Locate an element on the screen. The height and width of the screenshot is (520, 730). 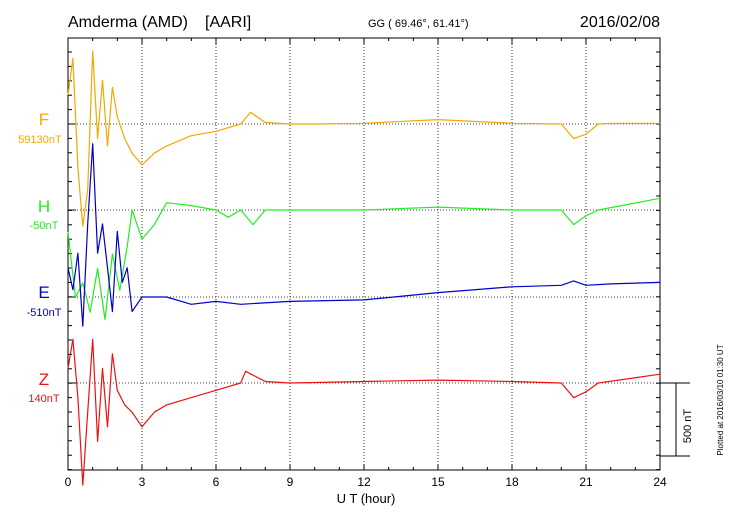
station-name: Amderma (AMD) is located at coordinates (128, 22).